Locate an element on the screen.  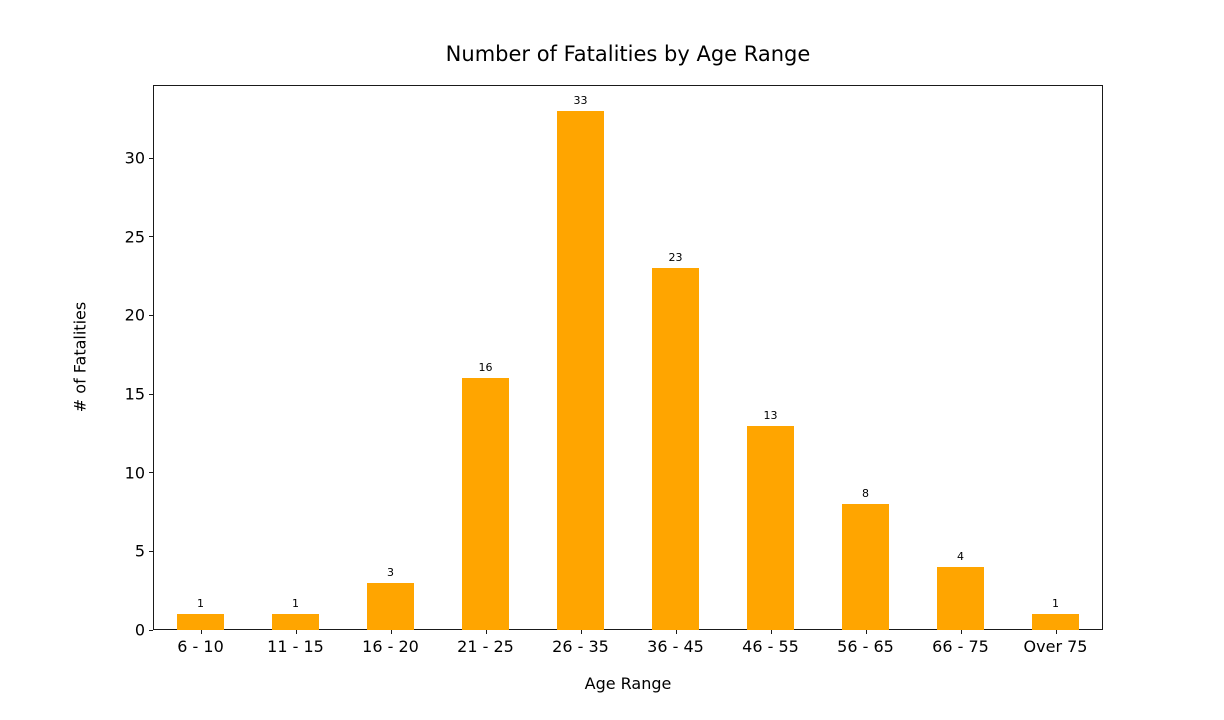
x-axis-label: Age Range is located at coordinates (628, 683).